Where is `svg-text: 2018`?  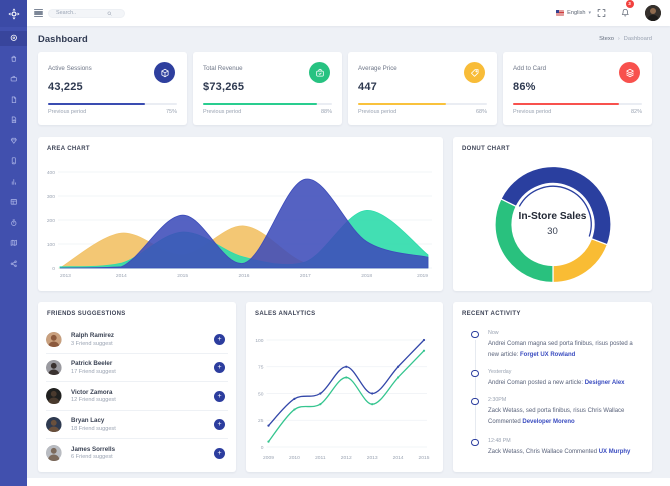 svg-text: 2018 is located at coordinates (366, 276).